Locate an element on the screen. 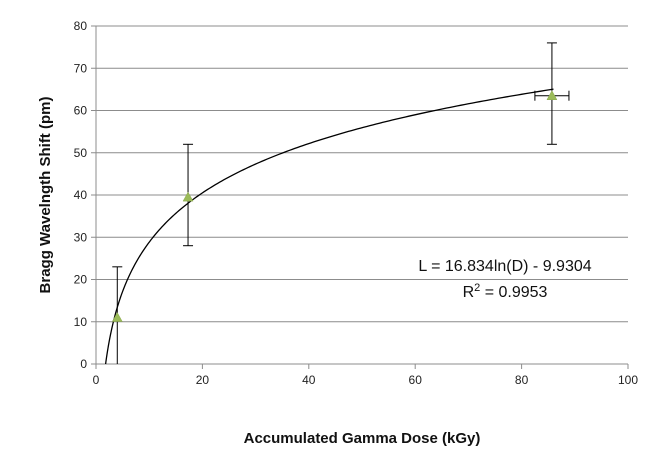 This screenshot has width=666, height=452. r-squared-label: R2 = 0.9953 is located at coordinates (505, 291).